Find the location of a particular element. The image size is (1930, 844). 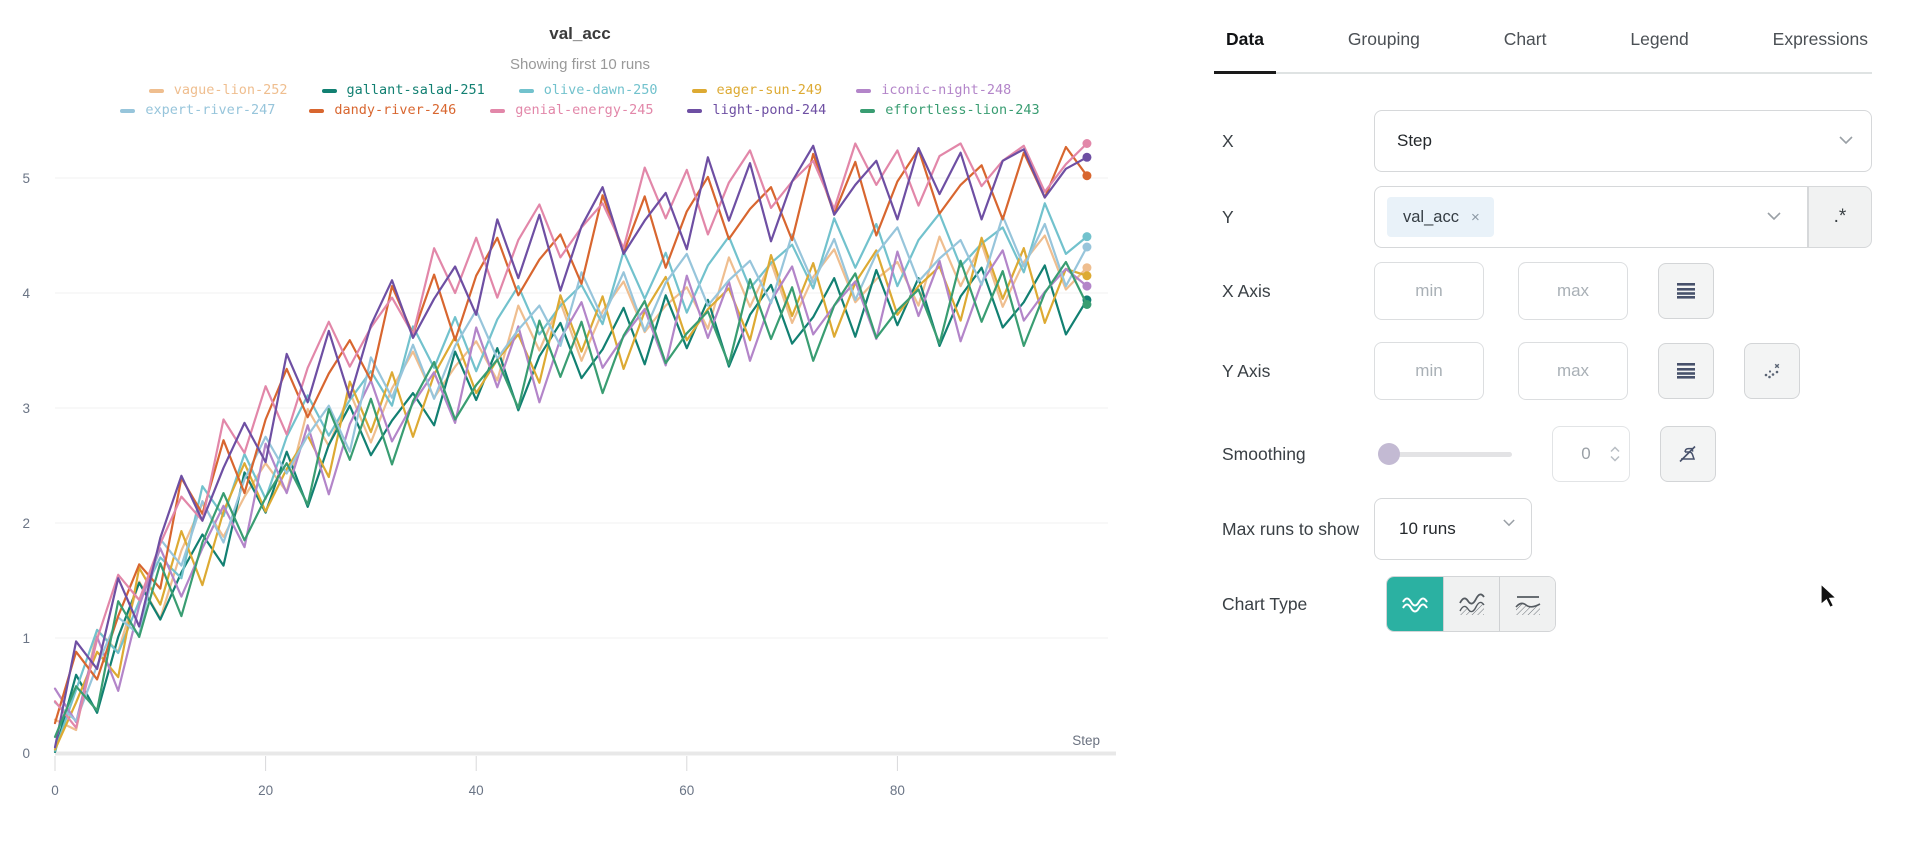

y-select: val_acc × is located at coordinates (1591, 217).